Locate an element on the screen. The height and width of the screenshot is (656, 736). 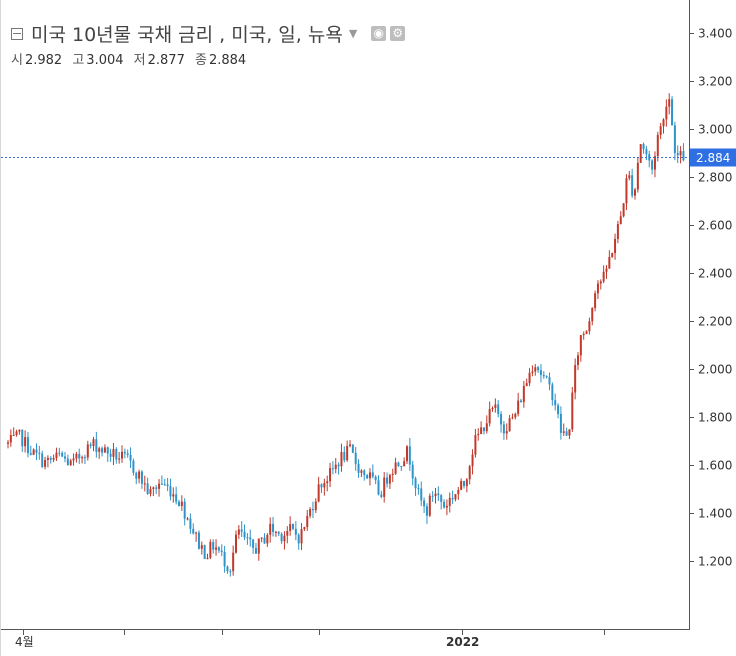
gear-icon: ⚙ is located at coordinates (398, 33).